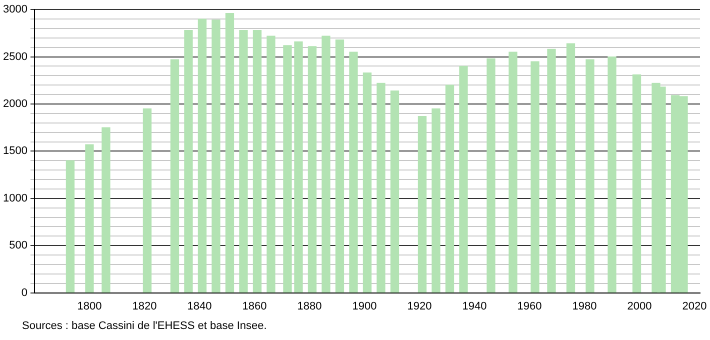 The width and height of the screenshot is (710, 340). Describe the element at coordinates (694, 306) in the screenshot. I see `x-tick-label: 2020` at that location.